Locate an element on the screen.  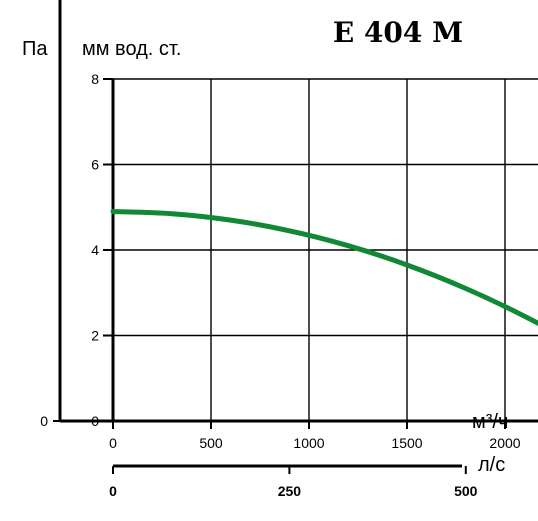
y-mm-tick-label: 6 is located at coordinates (95, 165).